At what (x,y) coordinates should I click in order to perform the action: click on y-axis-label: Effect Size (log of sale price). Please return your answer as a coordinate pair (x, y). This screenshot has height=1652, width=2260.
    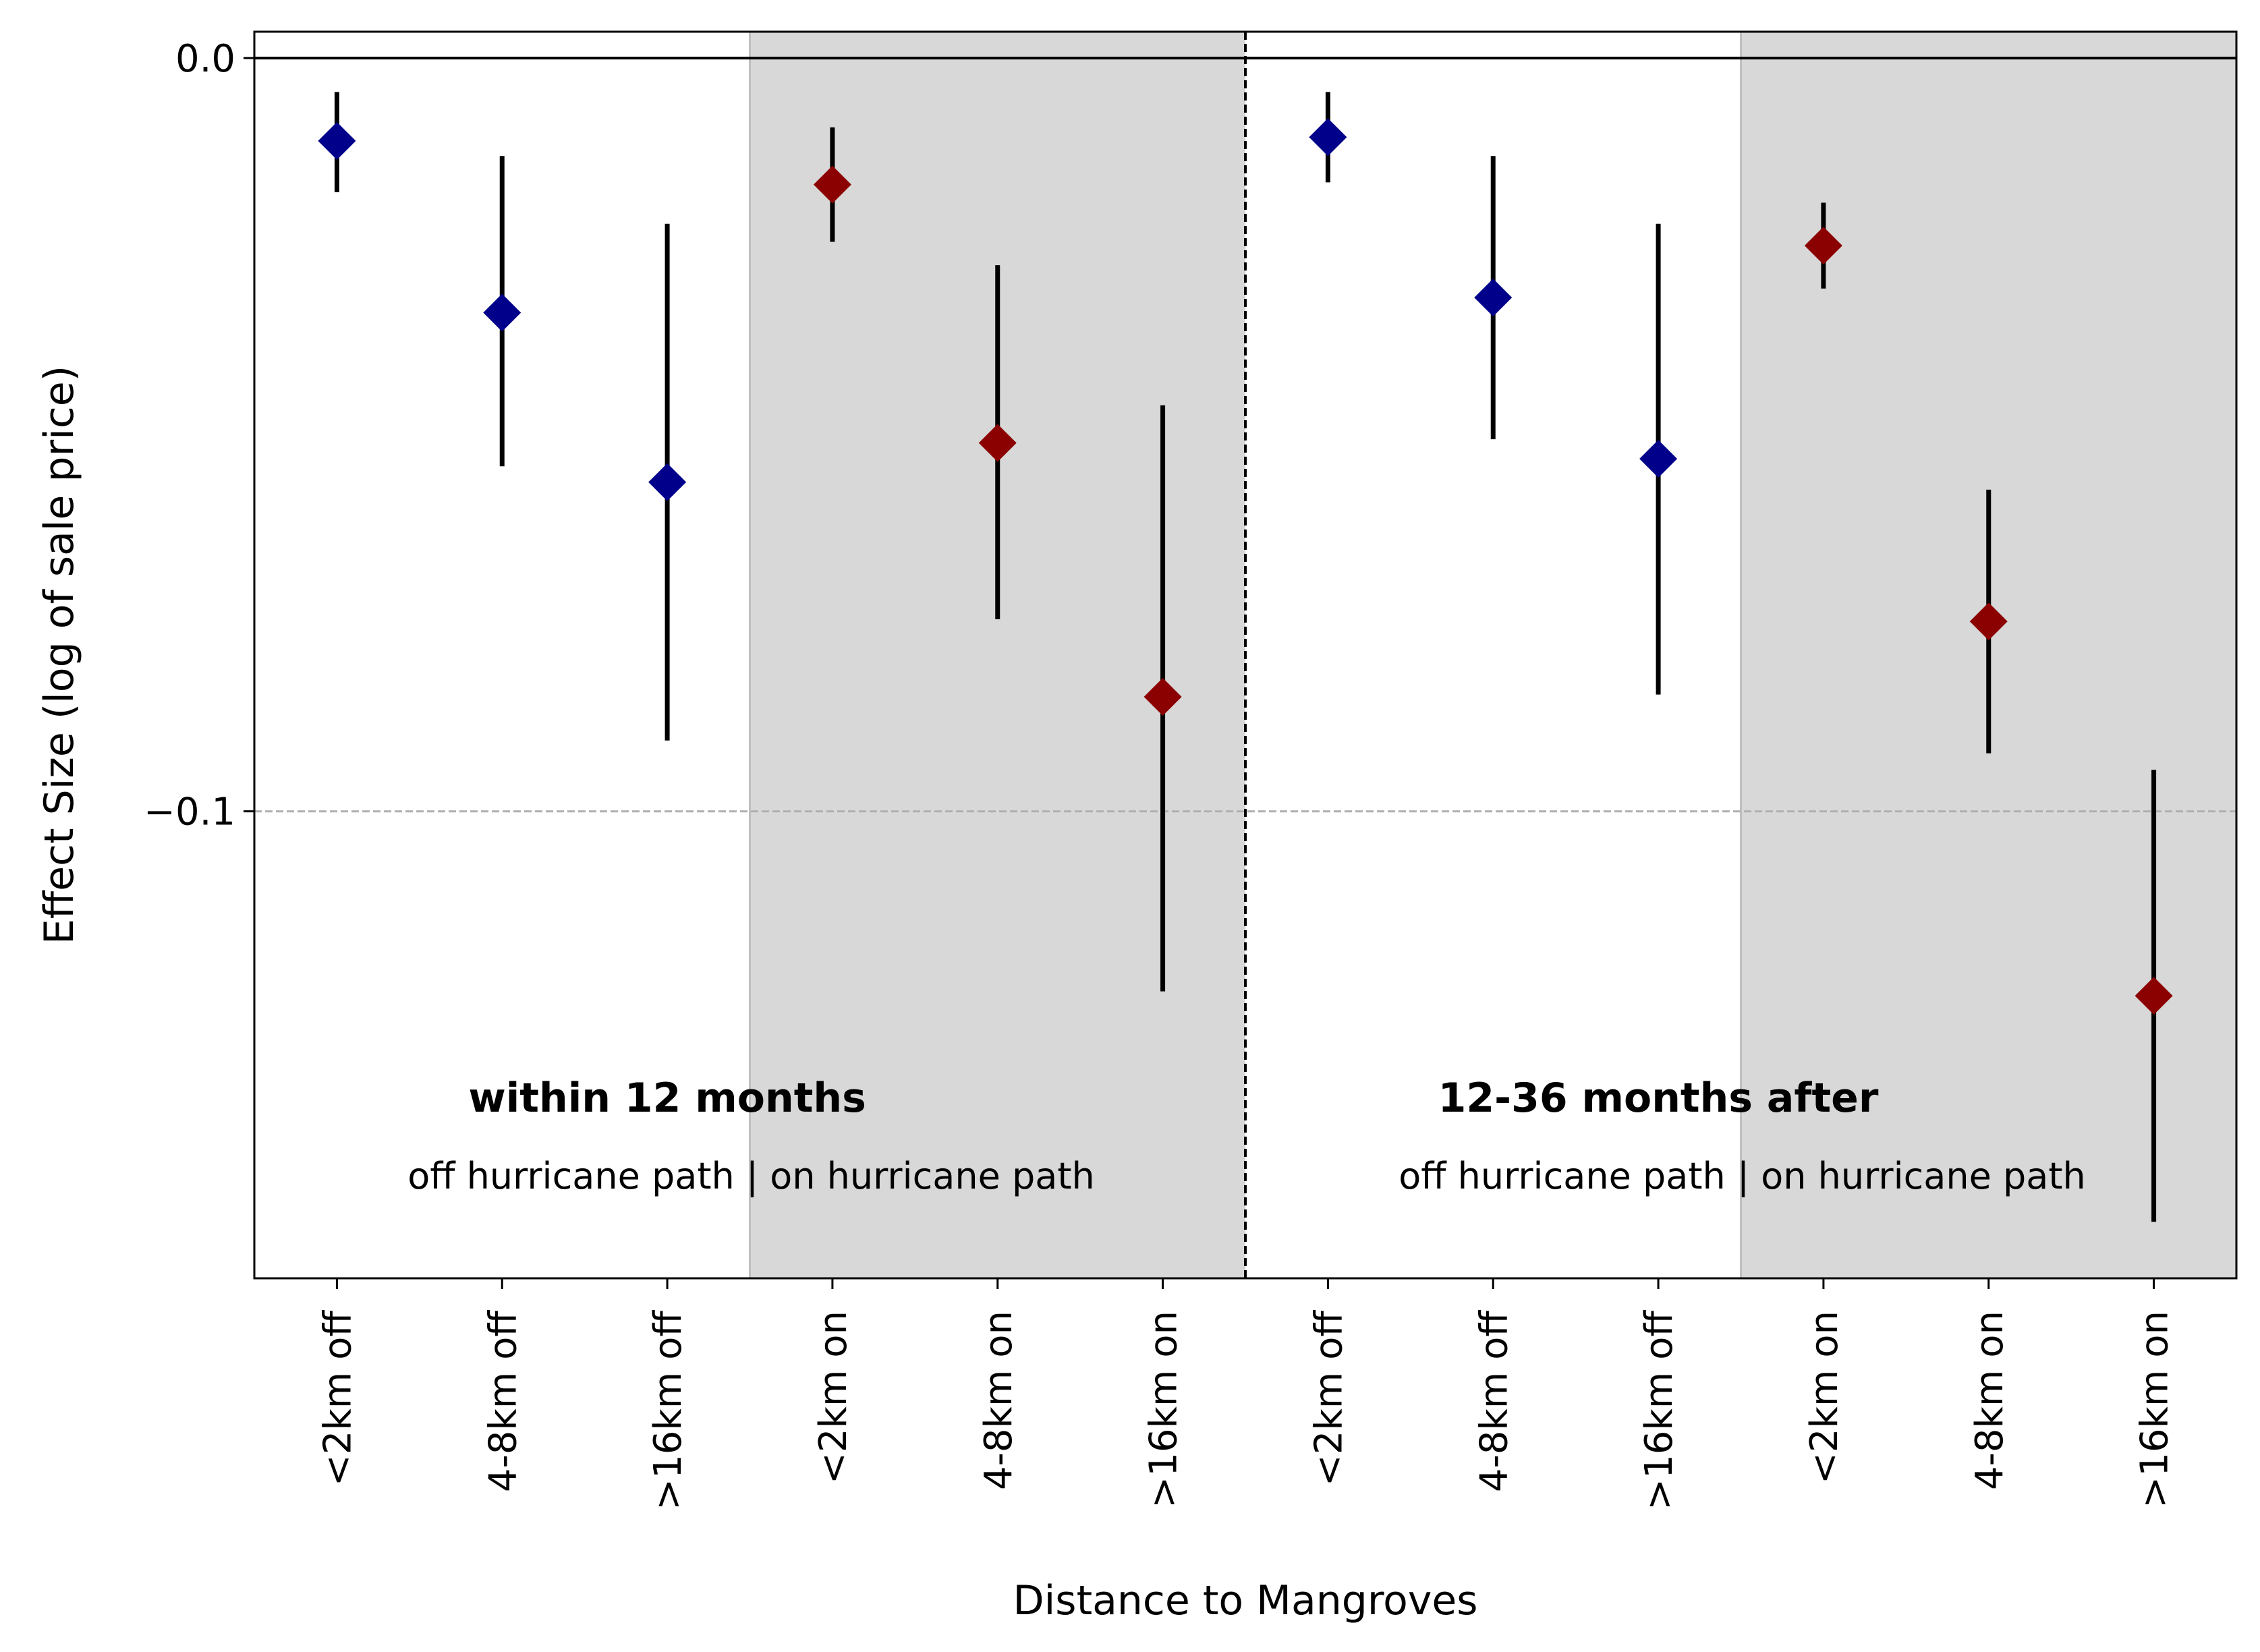
    Looking at the image, I should click on (59, 655).